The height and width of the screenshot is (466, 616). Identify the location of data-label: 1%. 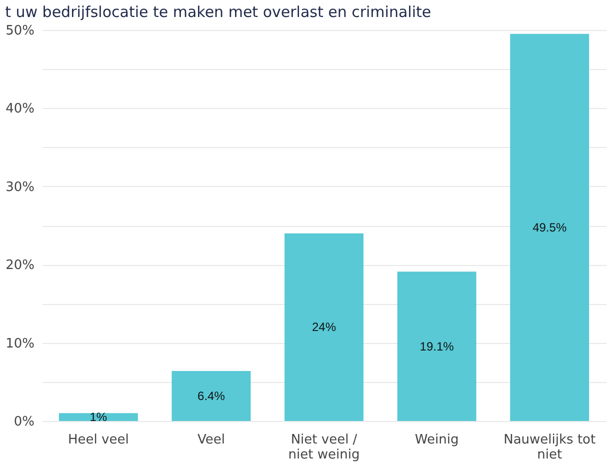
(99, 417).